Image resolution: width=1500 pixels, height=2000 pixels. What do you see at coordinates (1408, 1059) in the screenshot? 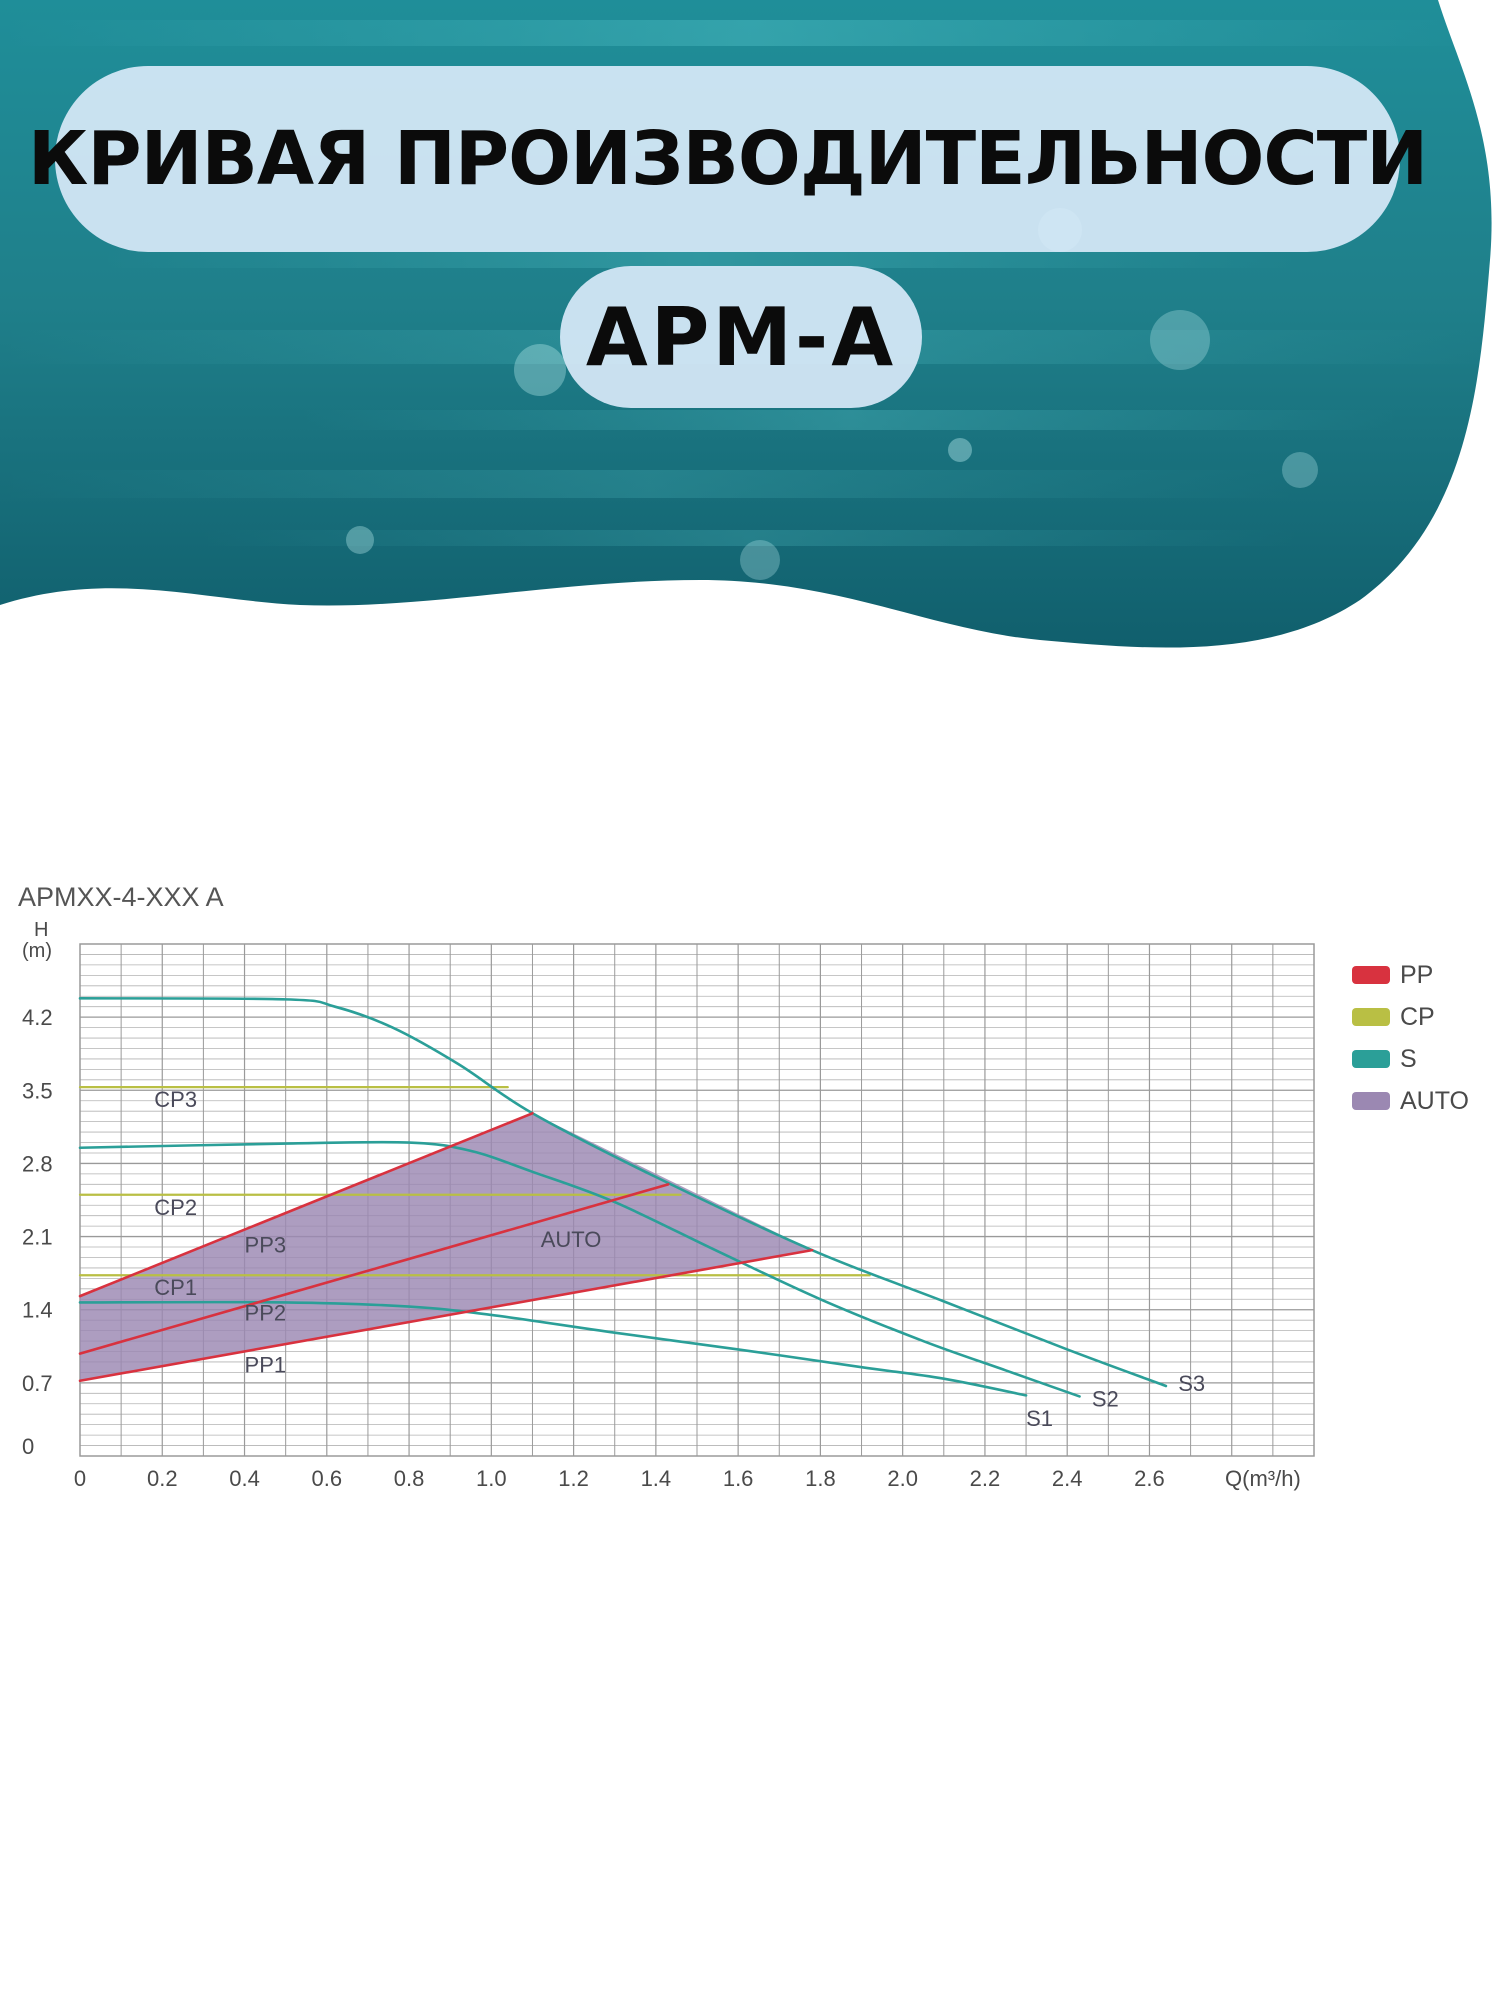
I see `legend-label-s: S` at bounding box center [1408, 1059].